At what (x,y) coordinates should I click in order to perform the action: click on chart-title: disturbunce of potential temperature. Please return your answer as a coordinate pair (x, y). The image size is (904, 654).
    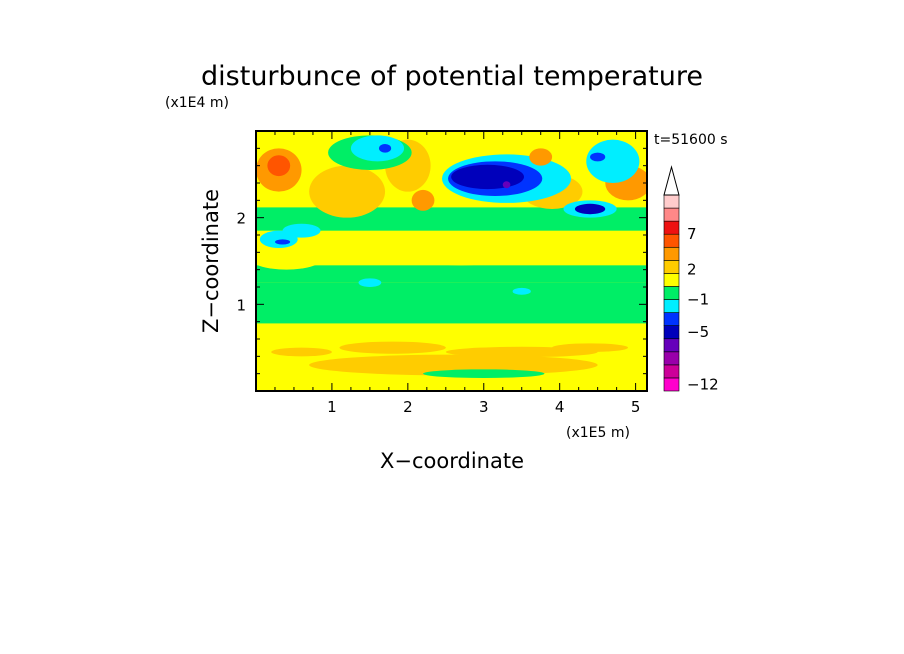
    Looking at the image, I should click on (452, 76).